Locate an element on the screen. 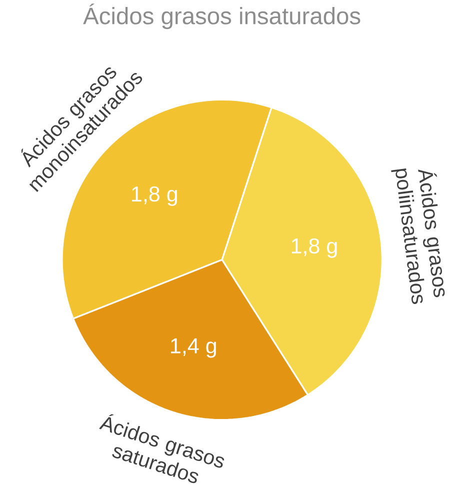 The height and width of the screenshot is (500, 458). text: Ácidos grasos insaturados is located at coordinates (221, 17).